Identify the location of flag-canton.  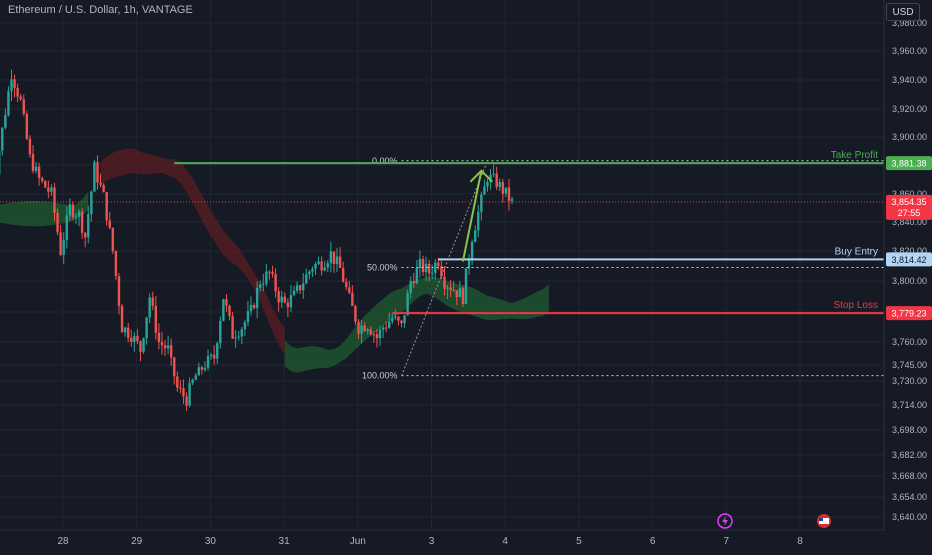
(821, 519).